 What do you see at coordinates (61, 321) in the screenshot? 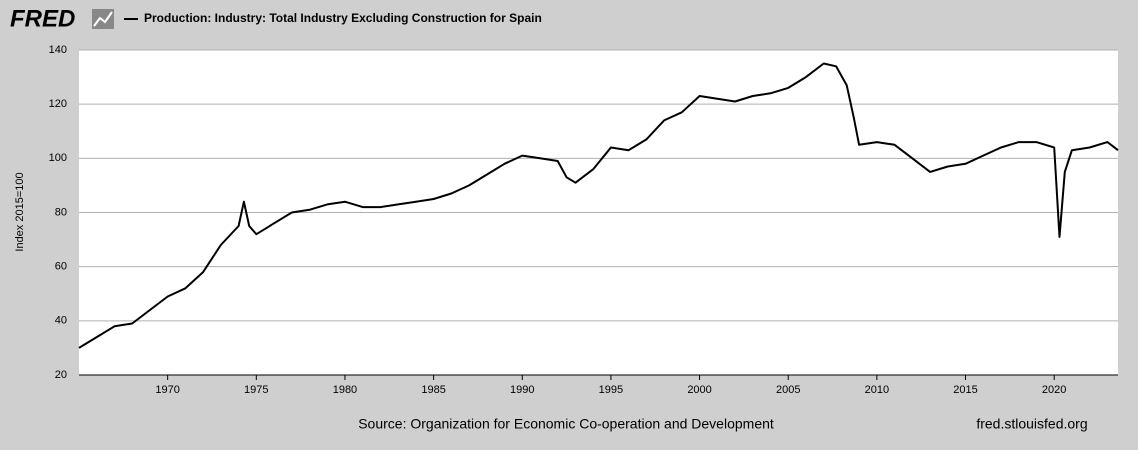
I see `y-tick-label: 40` at bounding box center [61, 321].